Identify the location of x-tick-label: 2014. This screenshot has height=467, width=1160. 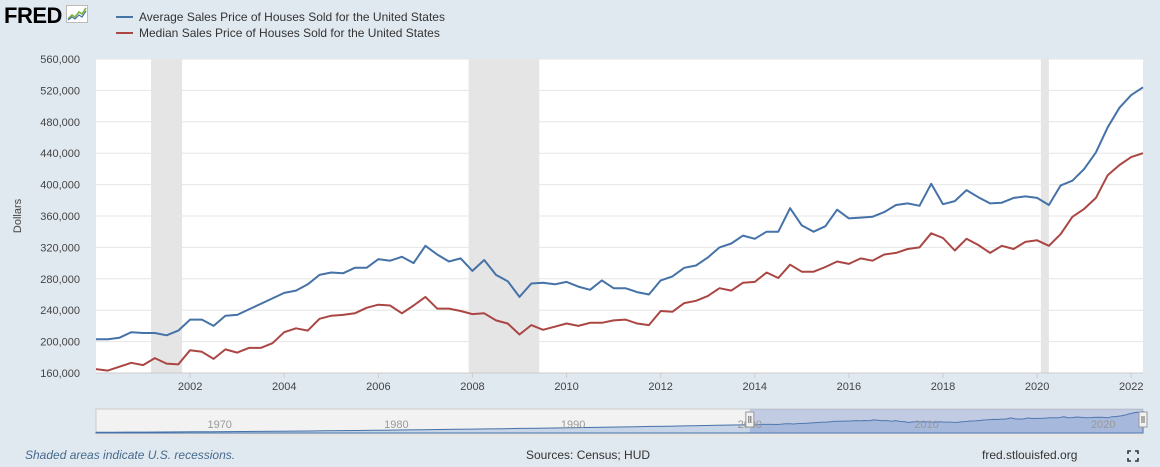
(755, 387).